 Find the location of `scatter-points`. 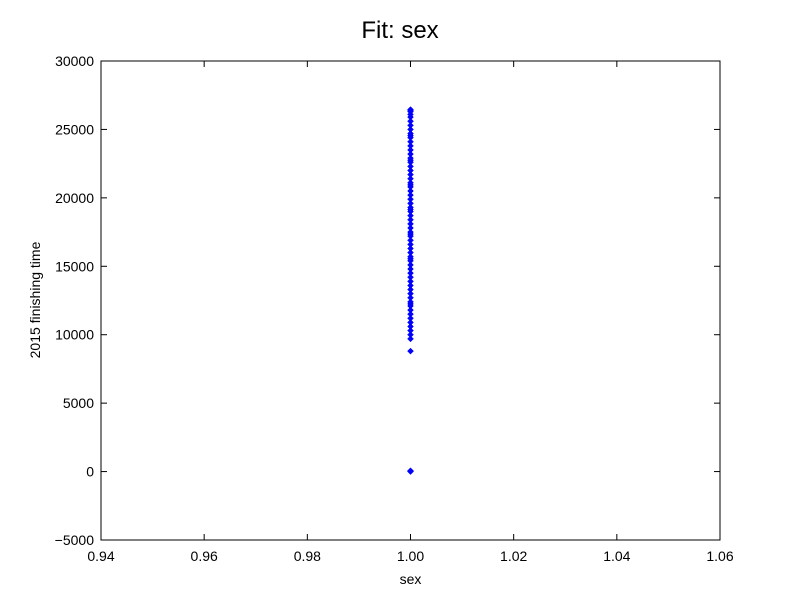

scatter-points is located at coordinates (410, 290).